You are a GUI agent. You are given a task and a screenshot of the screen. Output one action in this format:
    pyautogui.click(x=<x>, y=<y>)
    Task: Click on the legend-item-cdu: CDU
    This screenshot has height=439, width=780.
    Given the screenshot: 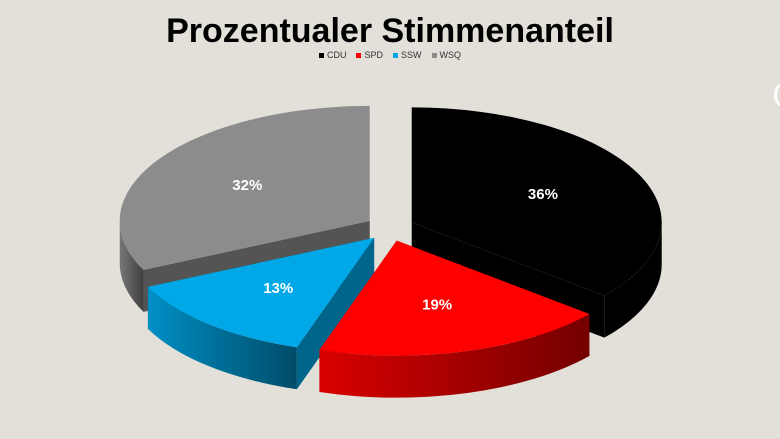 What is the action you would take?
    pyautogui.click(x=332, y=55)
    